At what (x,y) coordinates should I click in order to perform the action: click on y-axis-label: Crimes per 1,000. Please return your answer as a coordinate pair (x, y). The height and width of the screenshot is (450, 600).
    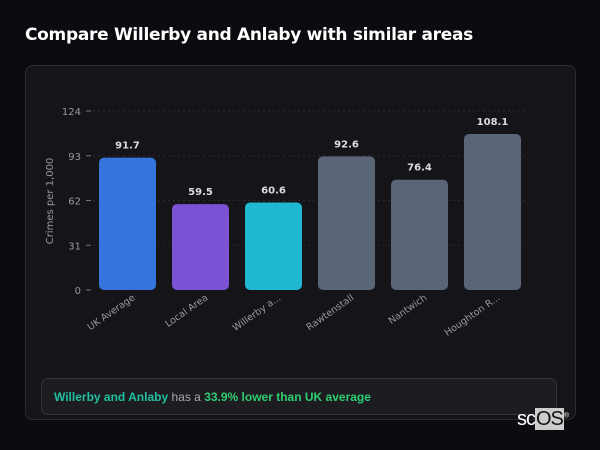
    Looking at the image, I should click on (50, 201).